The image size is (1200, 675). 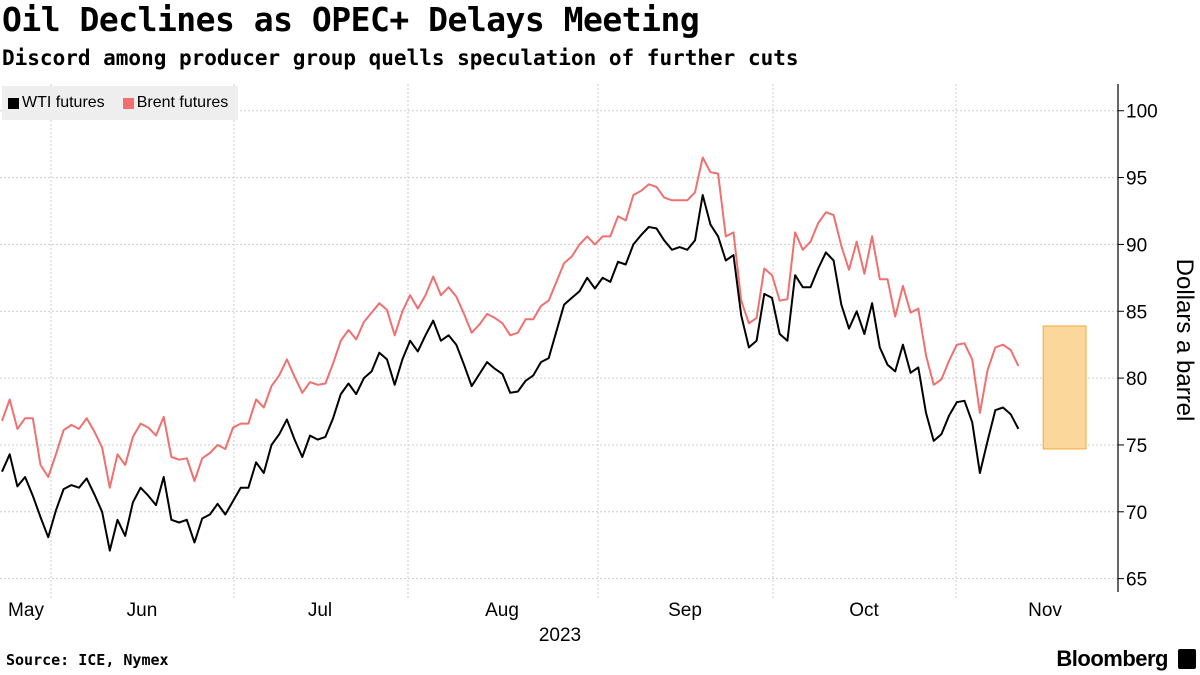 What do you see at coordinates (1136, 179) in the screenshot?
I see `y-tick-label: 95` at bounding box center [1136, 179].